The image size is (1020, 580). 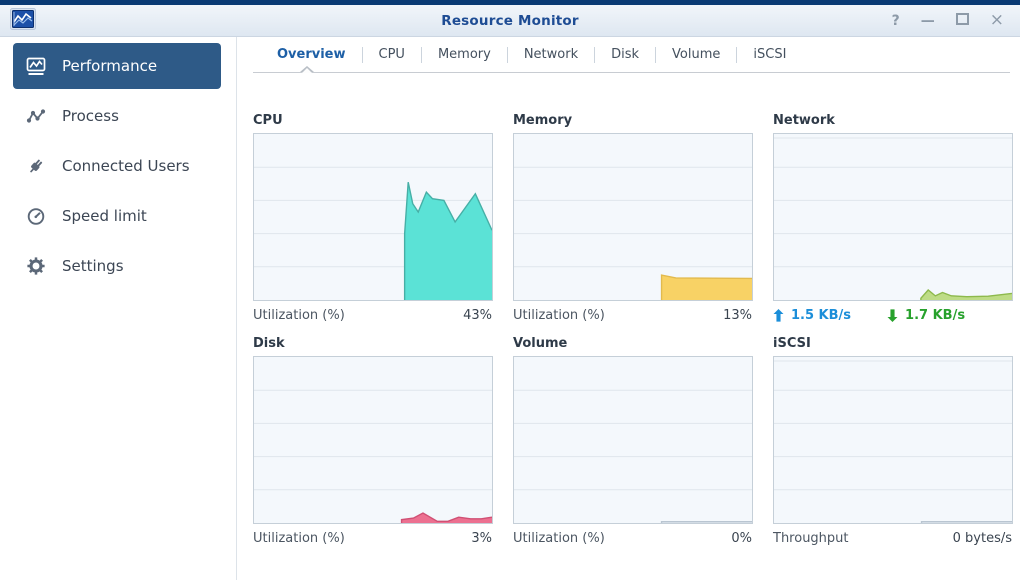 I want to click on disk-chart-panel, so click(x=373, y=440).